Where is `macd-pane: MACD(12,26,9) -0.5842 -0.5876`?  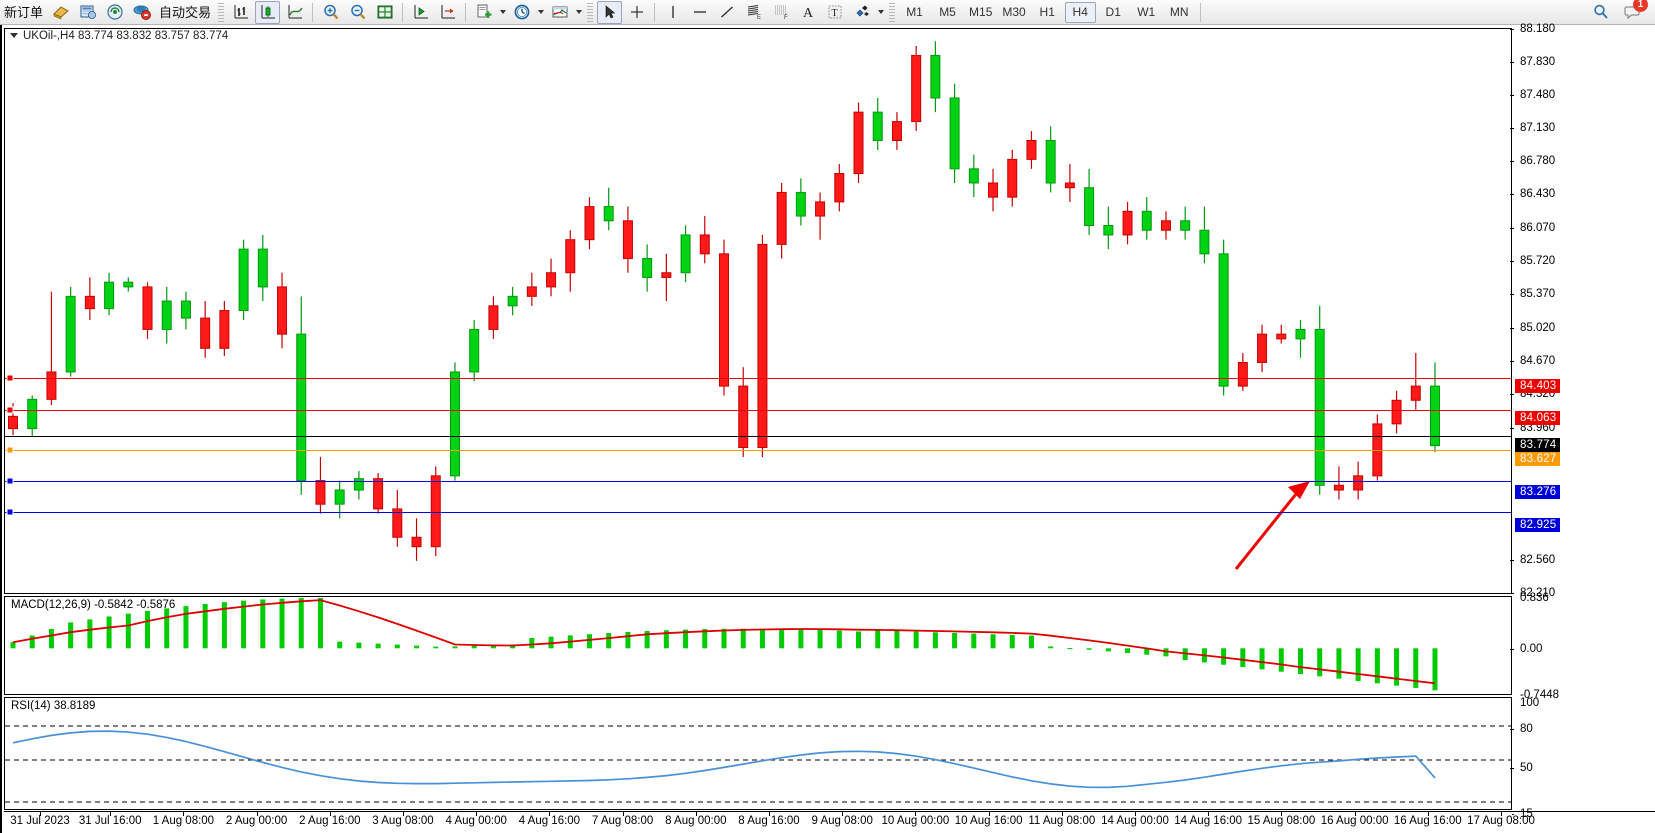 macd-pane: MACD(12,26,9) -0.5842 -0.5876 is located at coordinates (758, 645).